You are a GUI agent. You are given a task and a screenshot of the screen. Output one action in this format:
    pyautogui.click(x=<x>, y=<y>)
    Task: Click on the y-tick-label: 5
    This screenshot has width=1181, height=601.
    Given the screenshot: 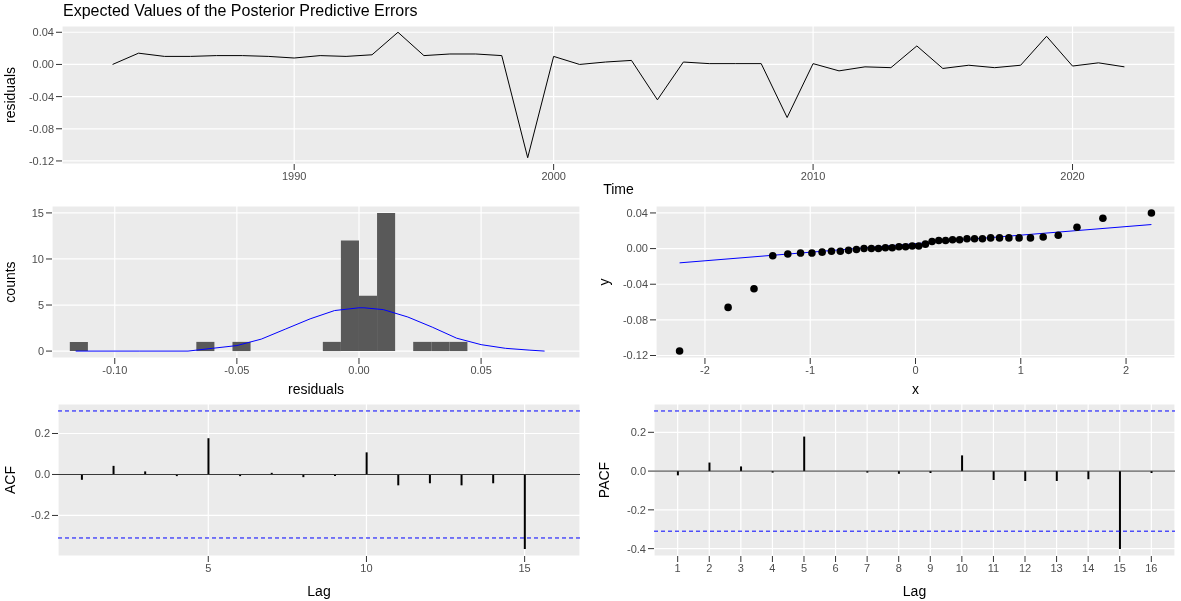 What is the action you would take?
    pyautogui.click(x=40, y=304)
    